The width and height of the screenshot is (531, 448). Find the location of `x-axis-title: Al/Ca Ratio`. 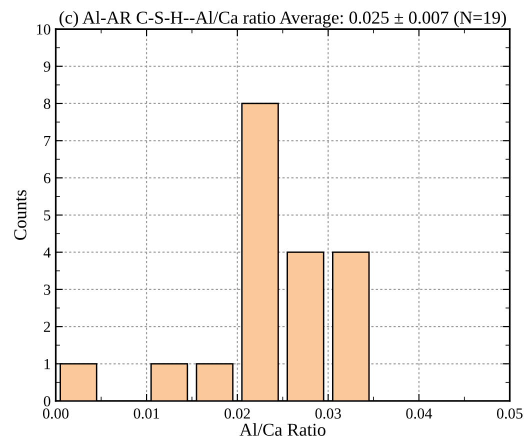

x-axis-title: Al/Ca Ratio is located at coordinates (283, 429).